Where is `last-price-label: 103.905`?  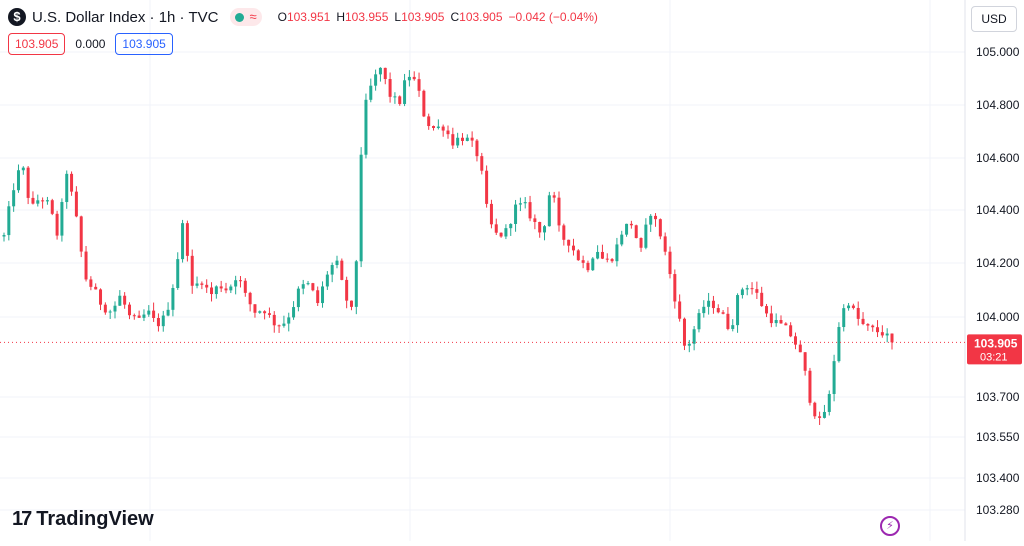
last-price-label: 103.905 is located at coordinates (996, 343).